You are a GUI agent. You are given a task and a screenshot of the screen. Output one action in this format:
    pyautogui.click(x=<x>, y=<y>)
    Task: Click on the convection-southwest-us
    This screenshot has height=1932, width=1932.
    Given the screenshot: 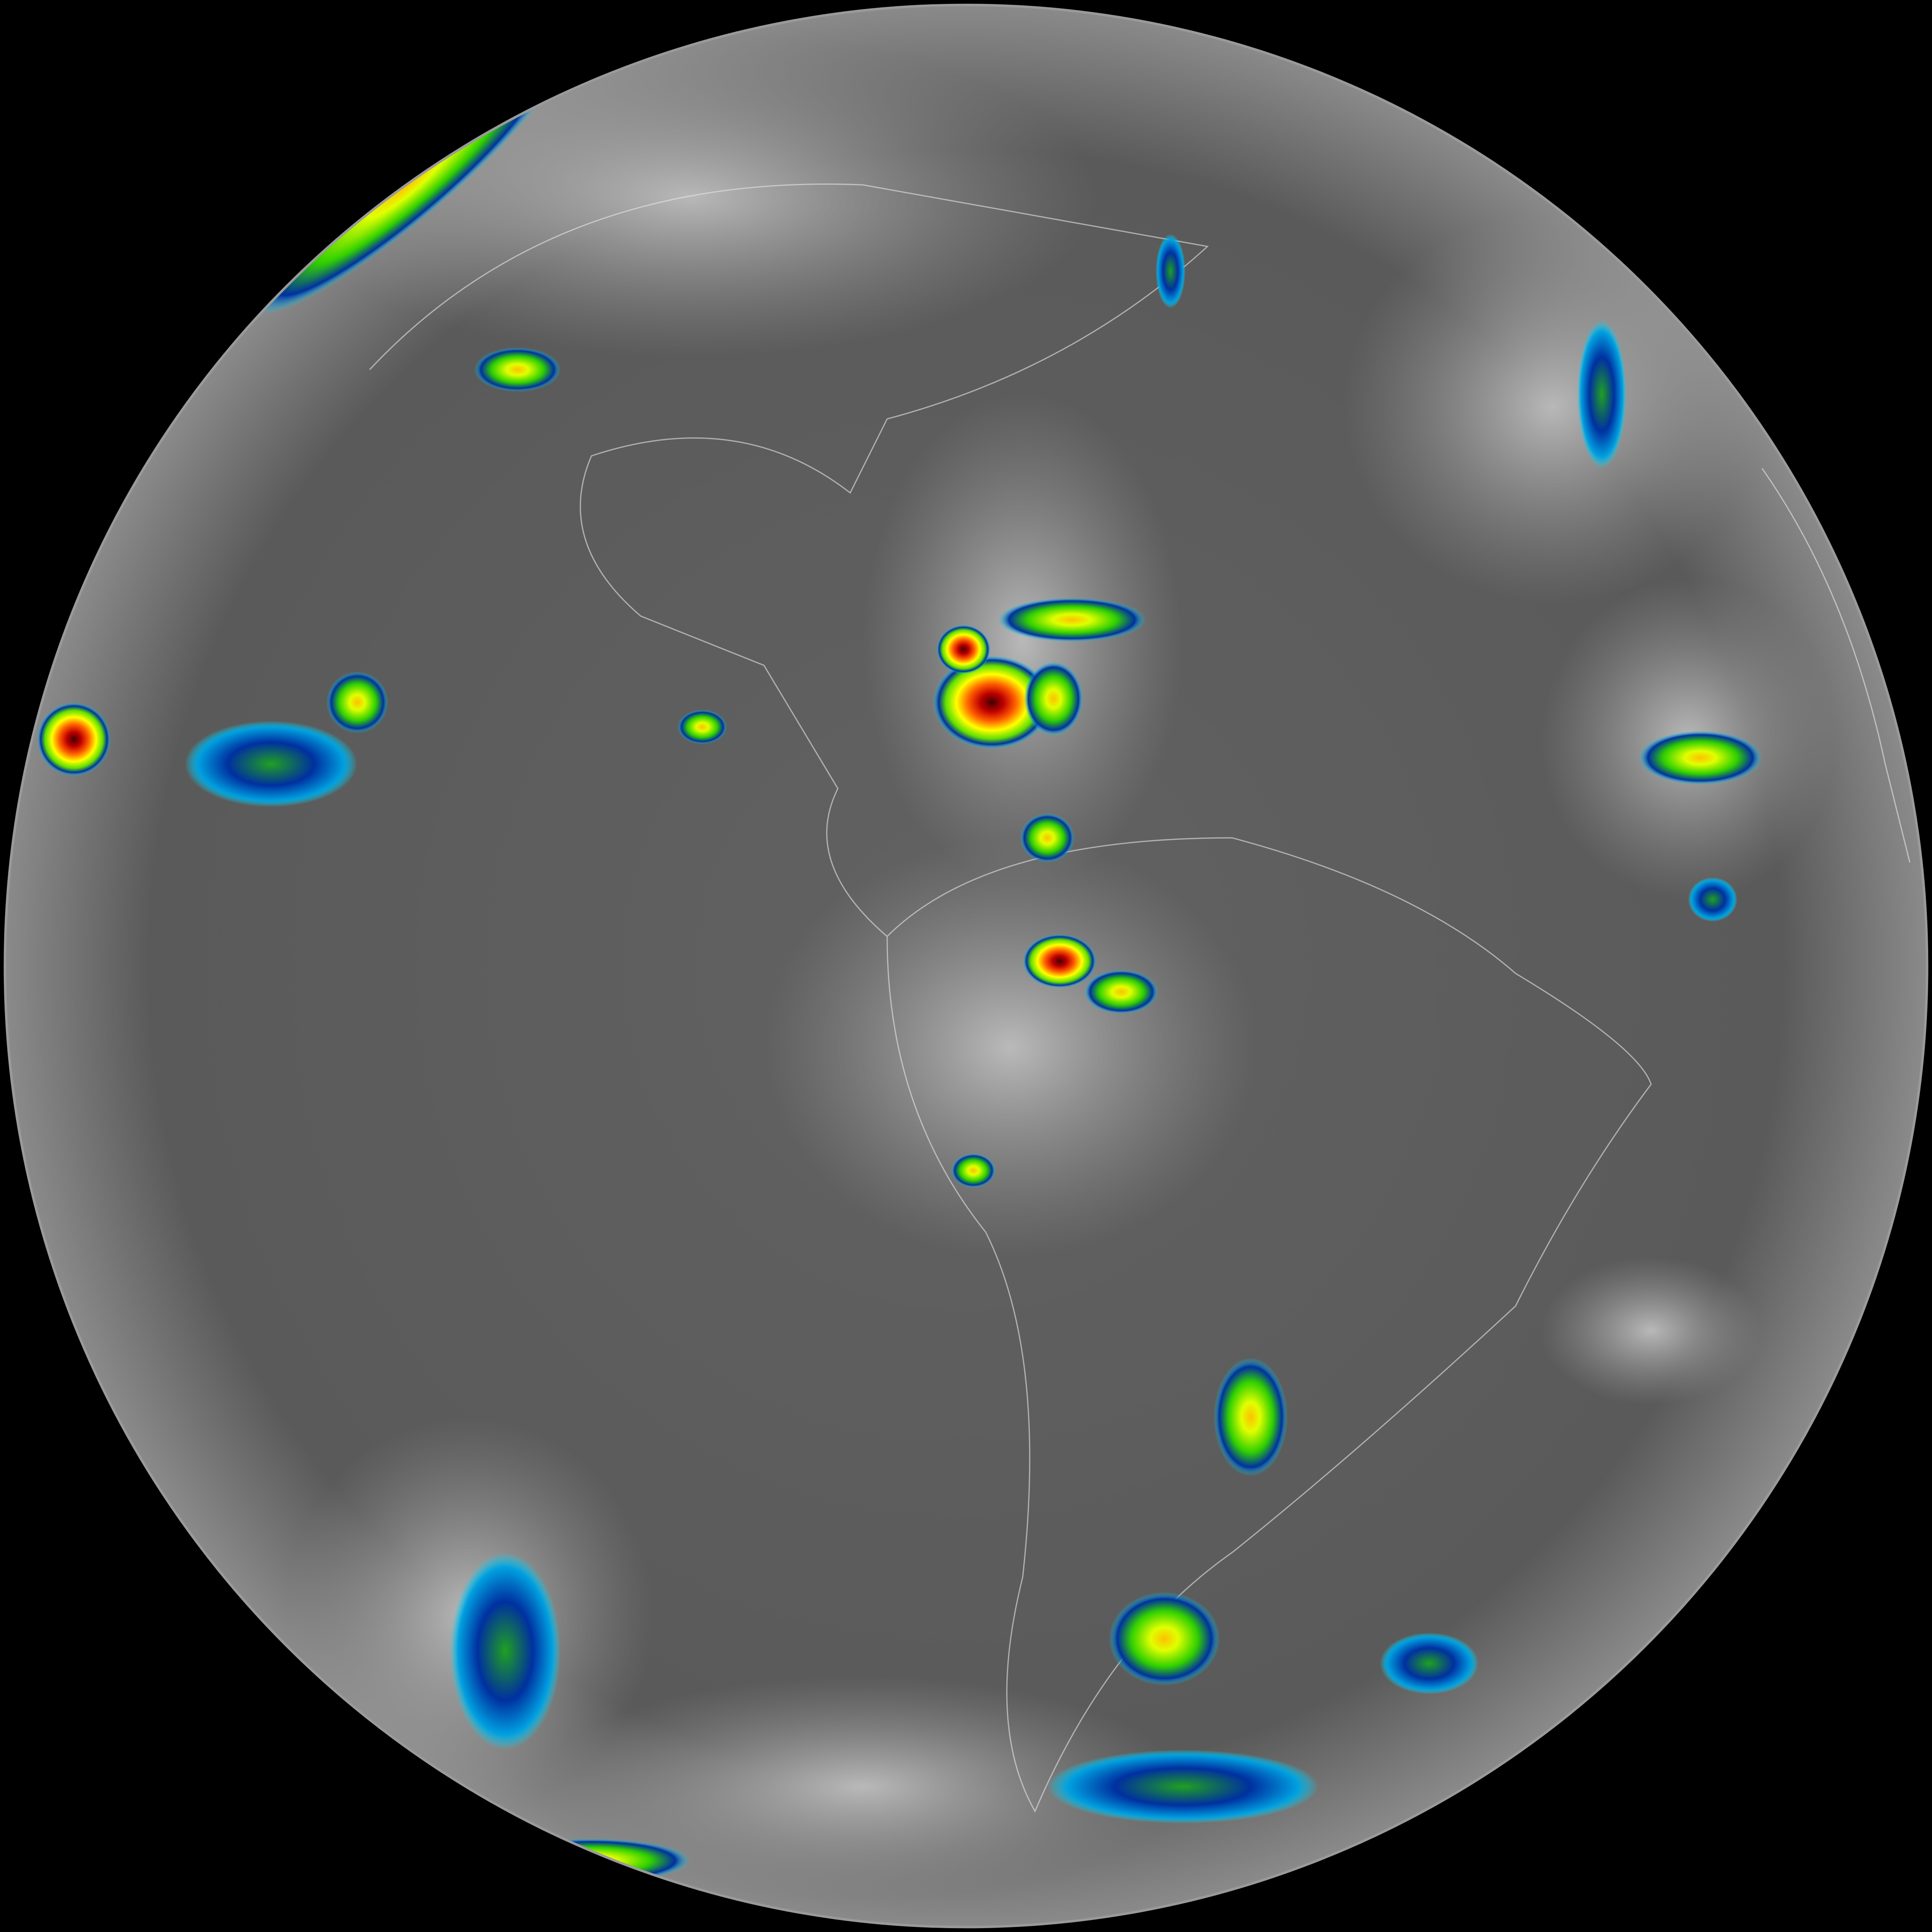 What is the action you would take?
    pyautogui.click(x=517, y=369)
    